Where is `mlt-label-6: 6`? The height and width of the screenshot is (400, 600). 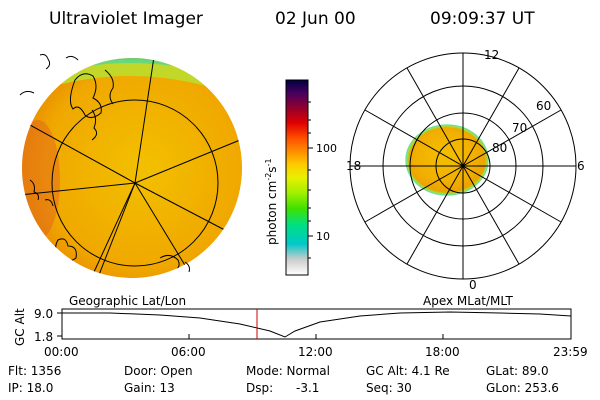
mlt-label-6: 6 is located at coordinates (581, 166).